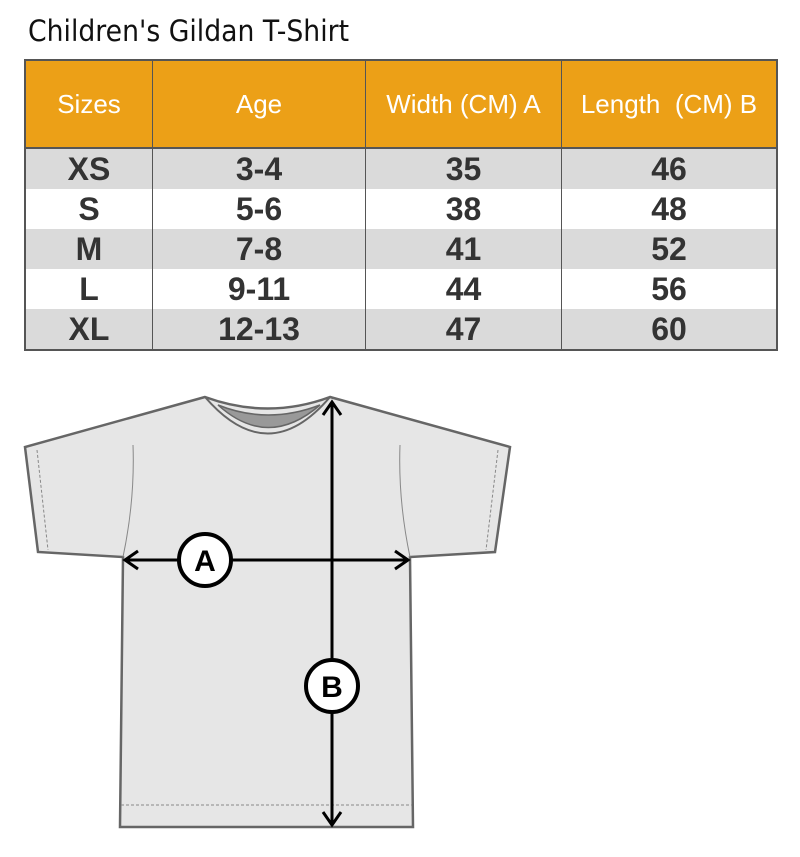 The height and width of the screenshot is (857, 800). I want to click on table-header-row: Sizes Age Width (CM) A Length (CM) B, so click(401, 104).